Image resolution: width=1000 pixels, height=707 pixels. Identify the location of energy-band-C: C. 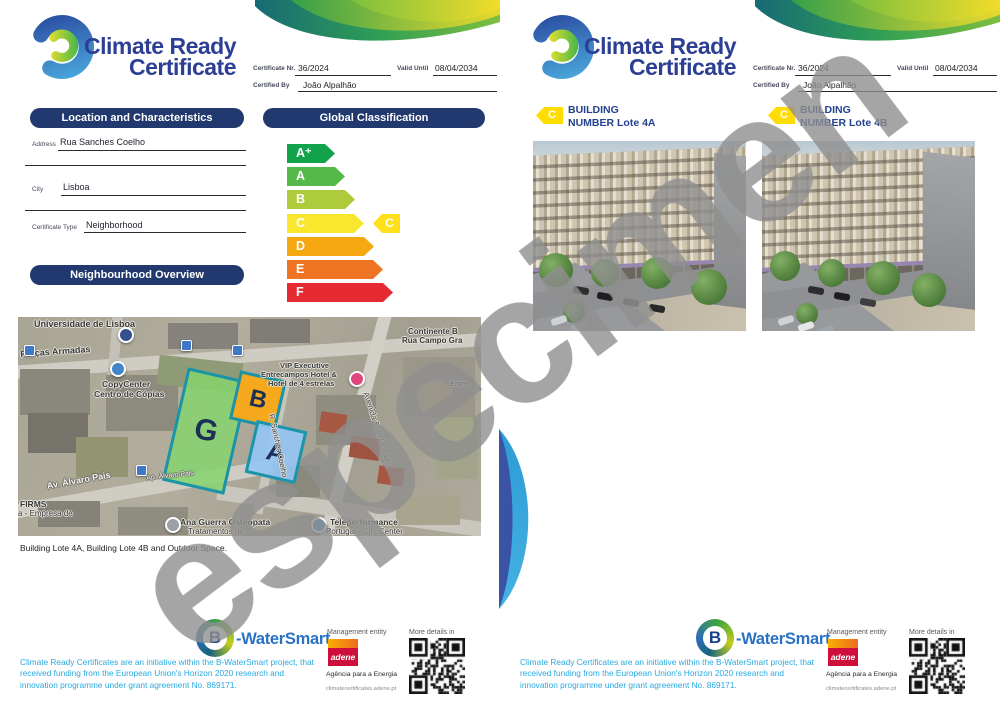
(325, 223).